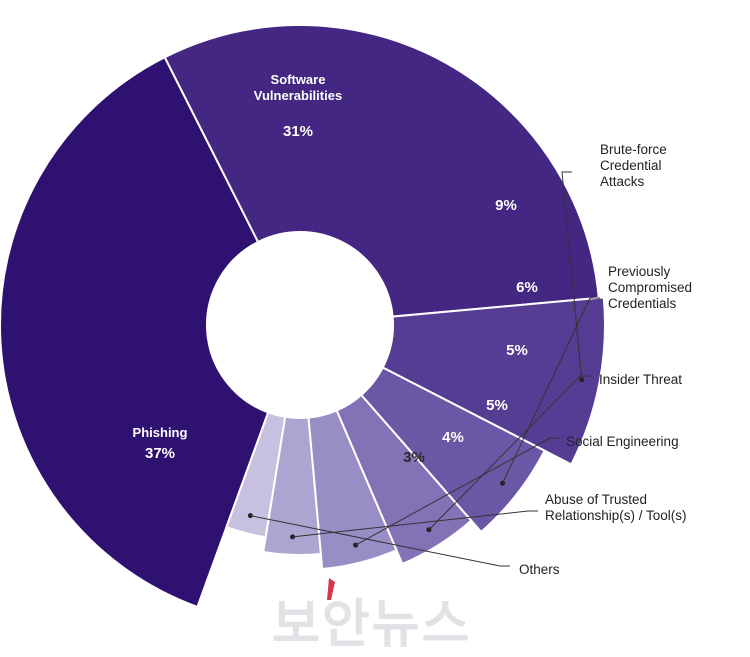  I want to click on category-label-insider-threat: Insider Threat, so click(640, 379).